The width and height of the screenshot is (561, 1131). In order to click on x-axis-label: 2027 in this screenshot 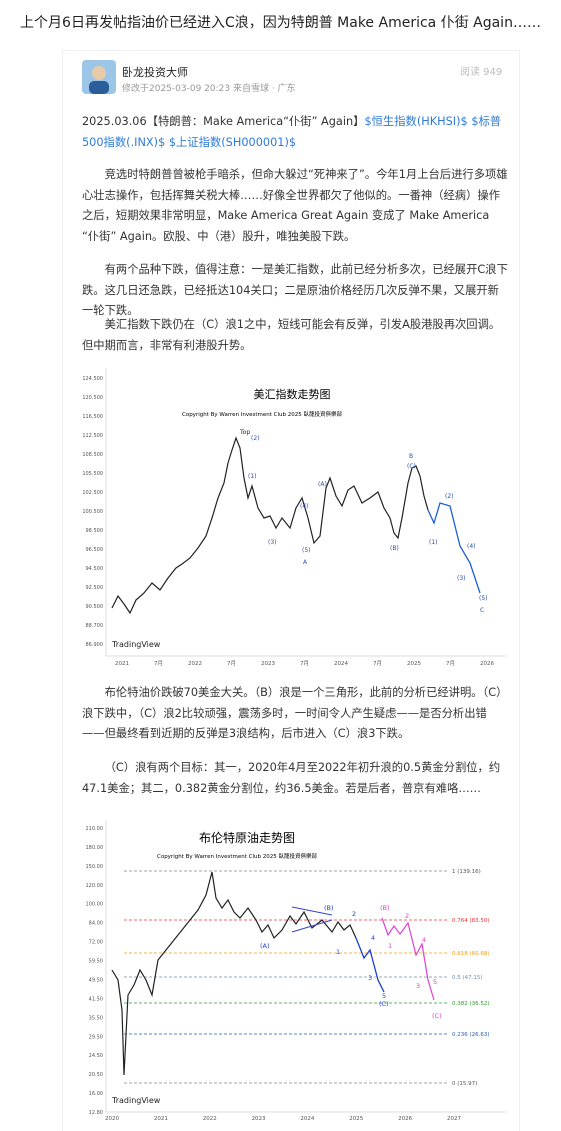, I will do `click(454, 1119)`.